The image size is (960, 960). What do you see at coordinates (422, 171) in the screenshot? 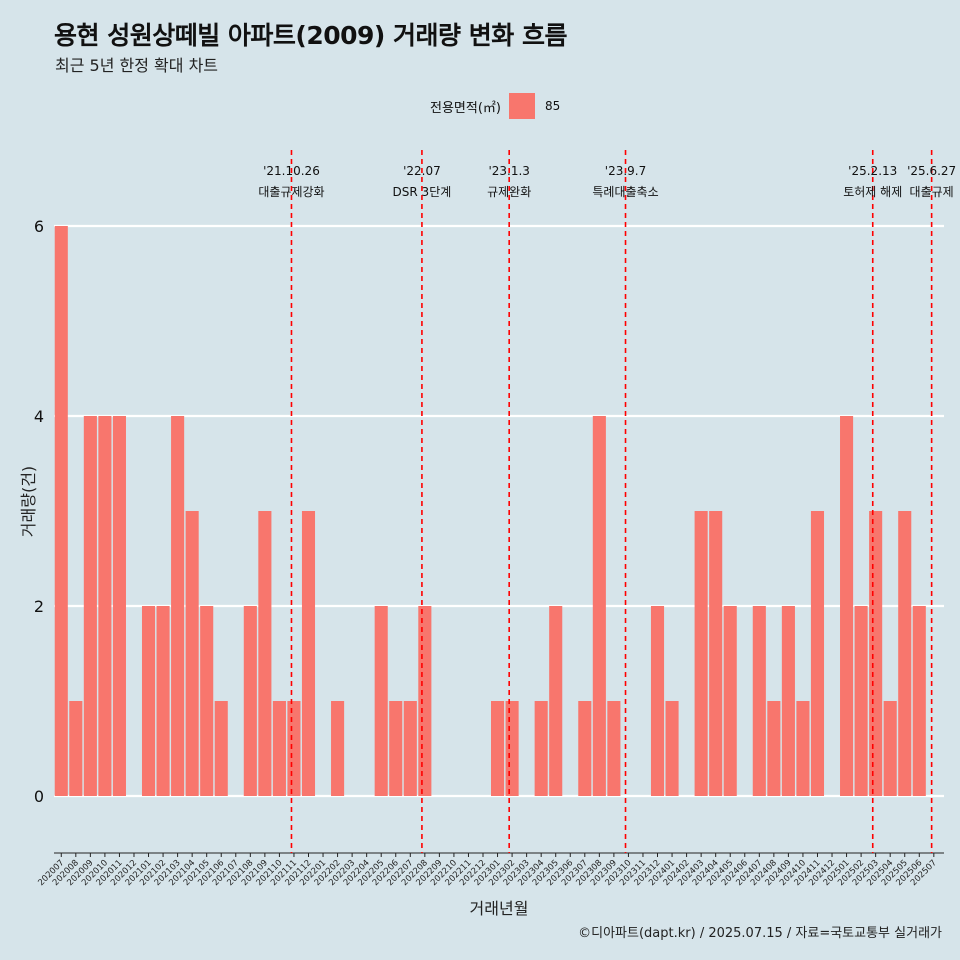
I see `event-date-label: '22.07` at bounding box center [422, 171].